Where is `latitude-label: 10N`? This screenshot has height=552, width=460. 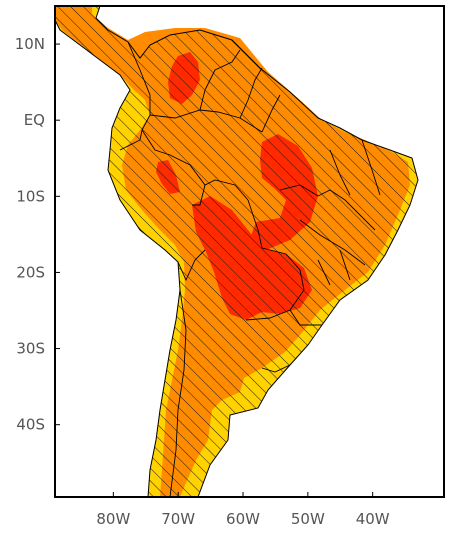
latitude-label: 10N is located at coordinates (30, 44).